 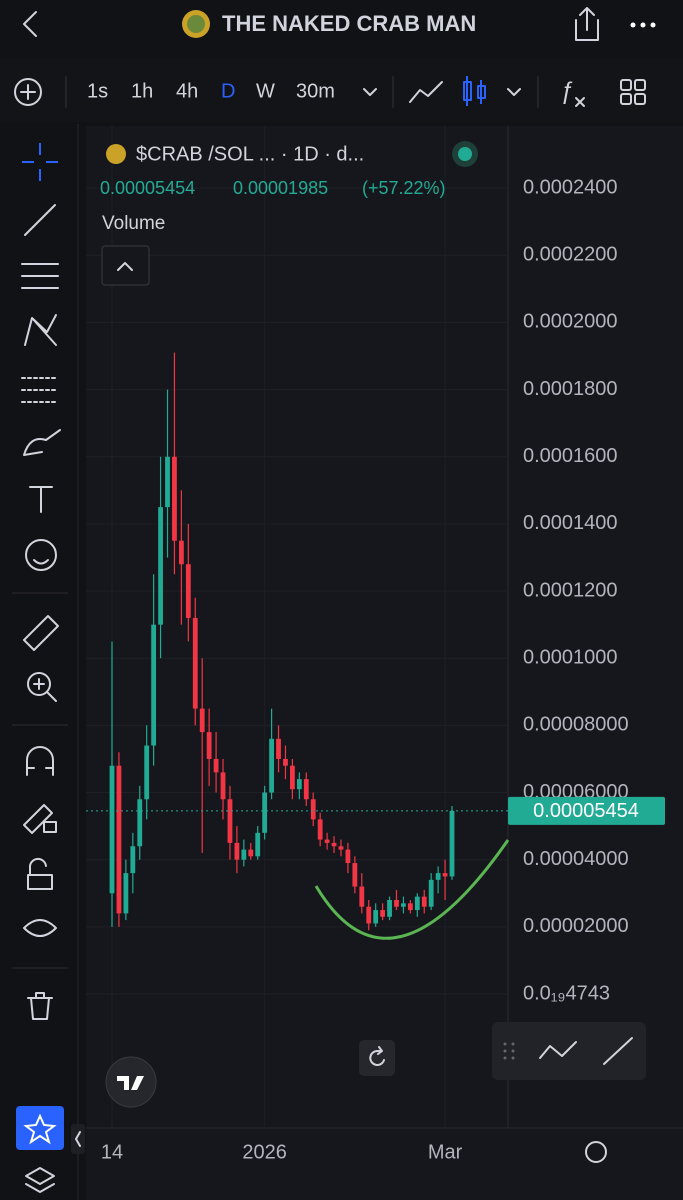 I want to click on indicators-x, so click(x=580, y=102).